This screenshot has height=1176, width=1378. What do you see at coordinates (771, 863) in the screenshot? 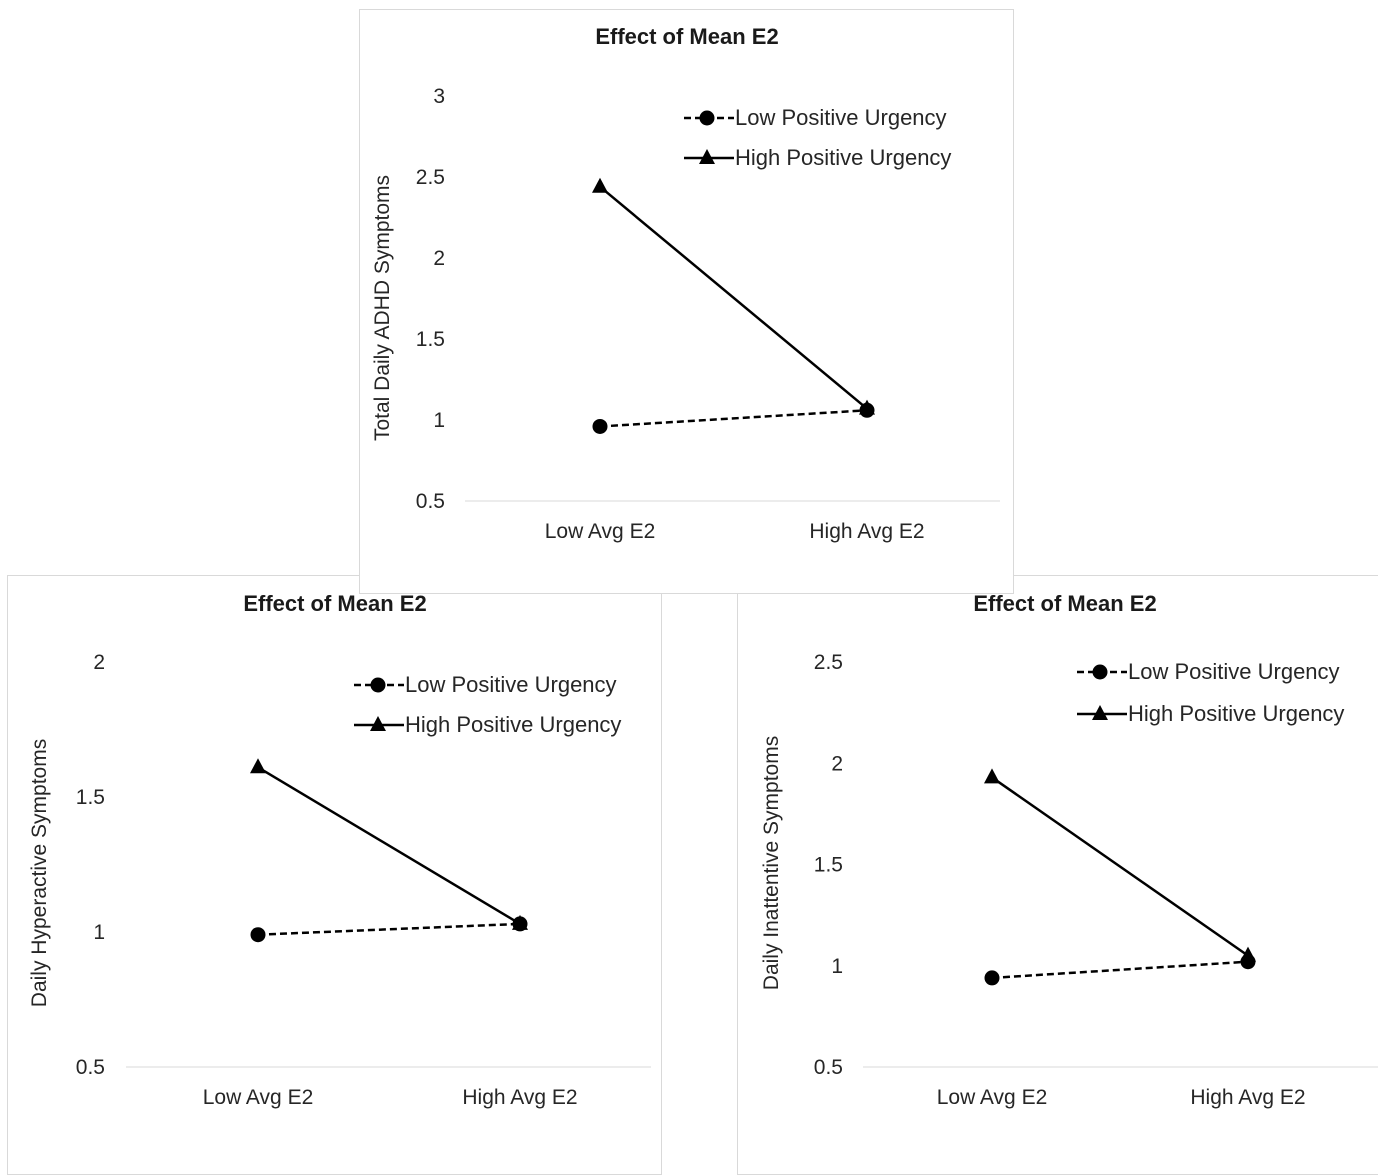
I see `y-axis-label: Daily Inattentive Symptoms` at bounding box center [771, 863].